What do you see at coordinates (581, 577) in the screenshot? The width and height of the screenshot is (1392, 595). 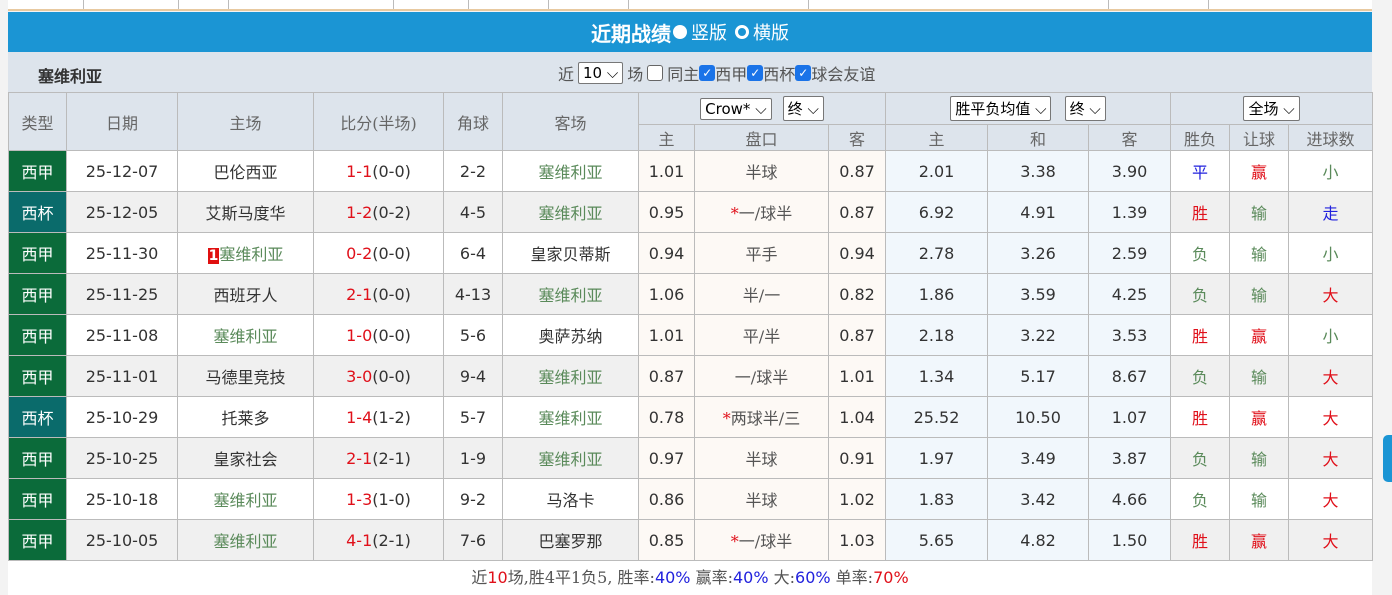 I see `summary-text: 场,胜4平1负5, 胜率:` at bounding box center [581, 577].